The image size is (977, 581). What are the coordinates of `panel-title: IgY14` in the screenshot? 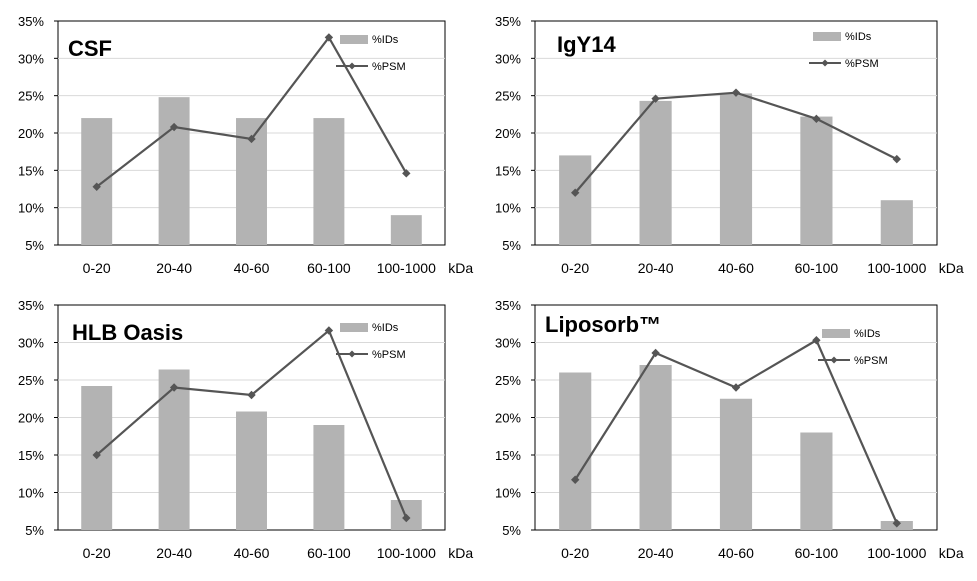 It's located at (586, 44).